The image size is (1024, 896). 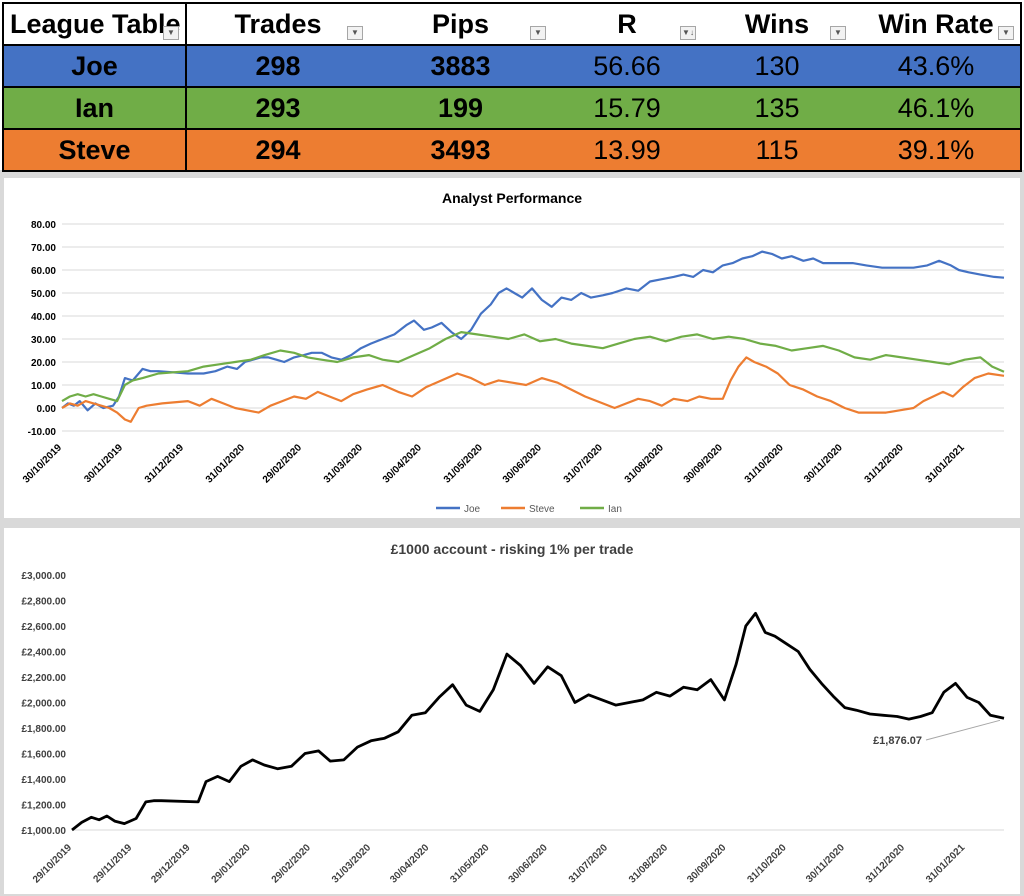 I want to click on header-label: Trades, so click(x=278, y=23).